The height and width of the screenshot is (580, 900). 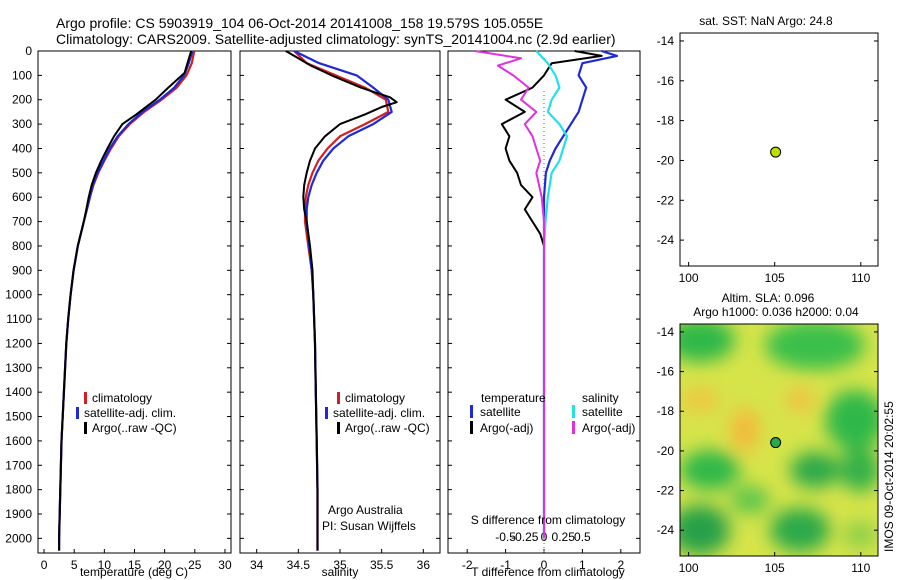 I want to click on diff-legend-t-satellite: satellite, so click(x=500, y=412).